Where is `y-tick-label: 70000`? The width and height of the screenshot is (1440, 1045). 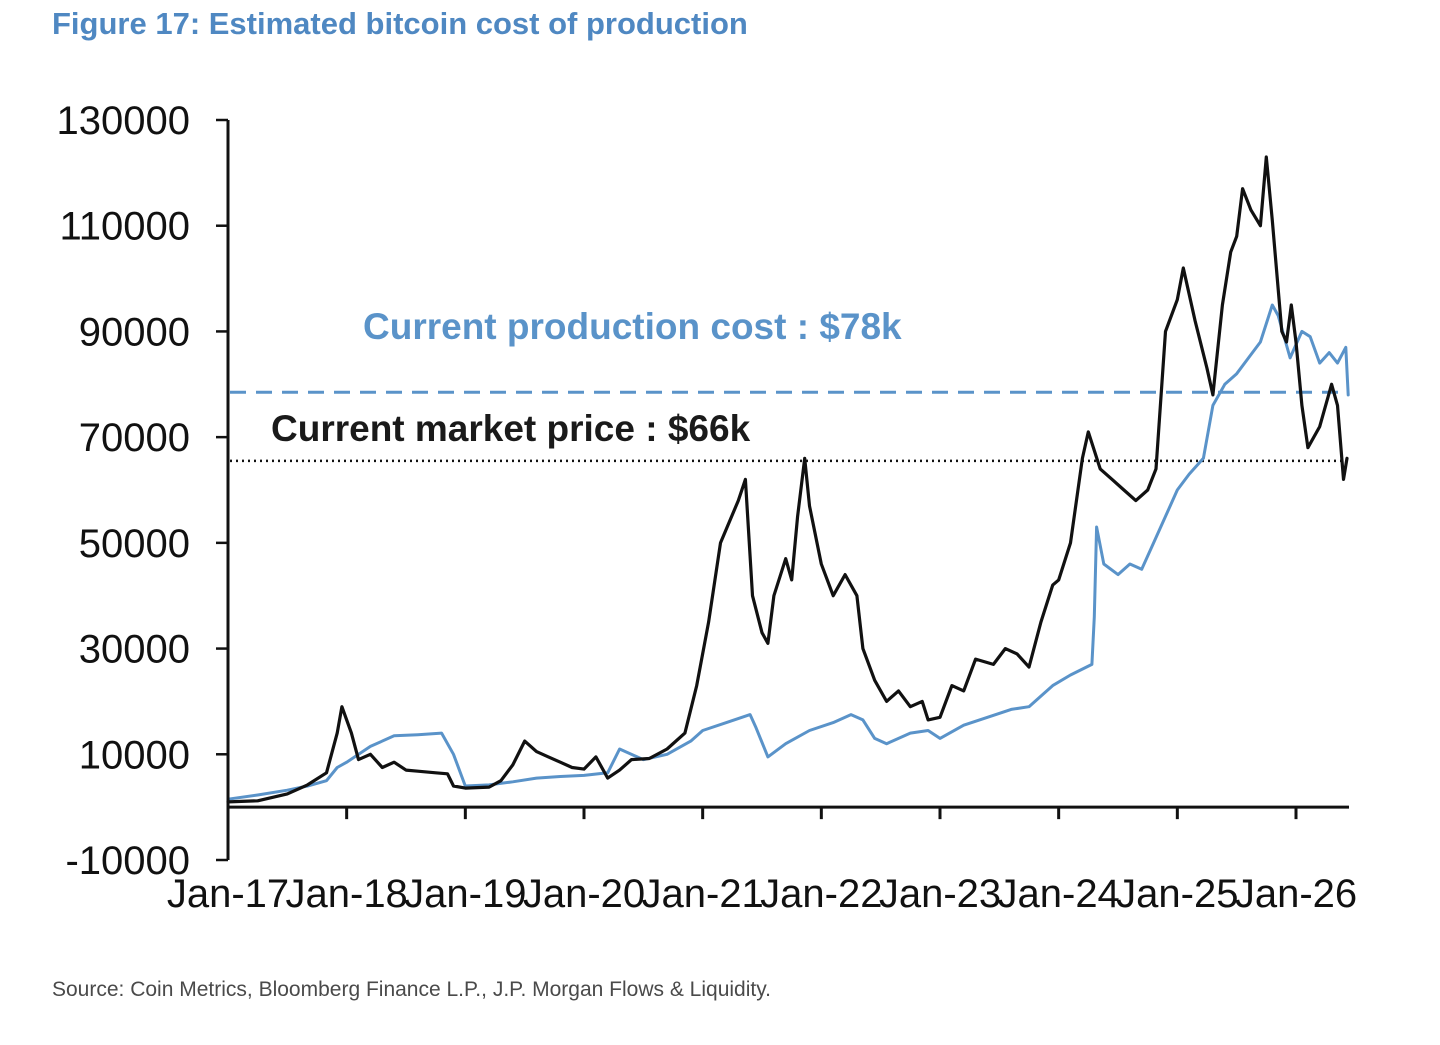 y-tick-label: 70000 is located at coordinates (134, 438).